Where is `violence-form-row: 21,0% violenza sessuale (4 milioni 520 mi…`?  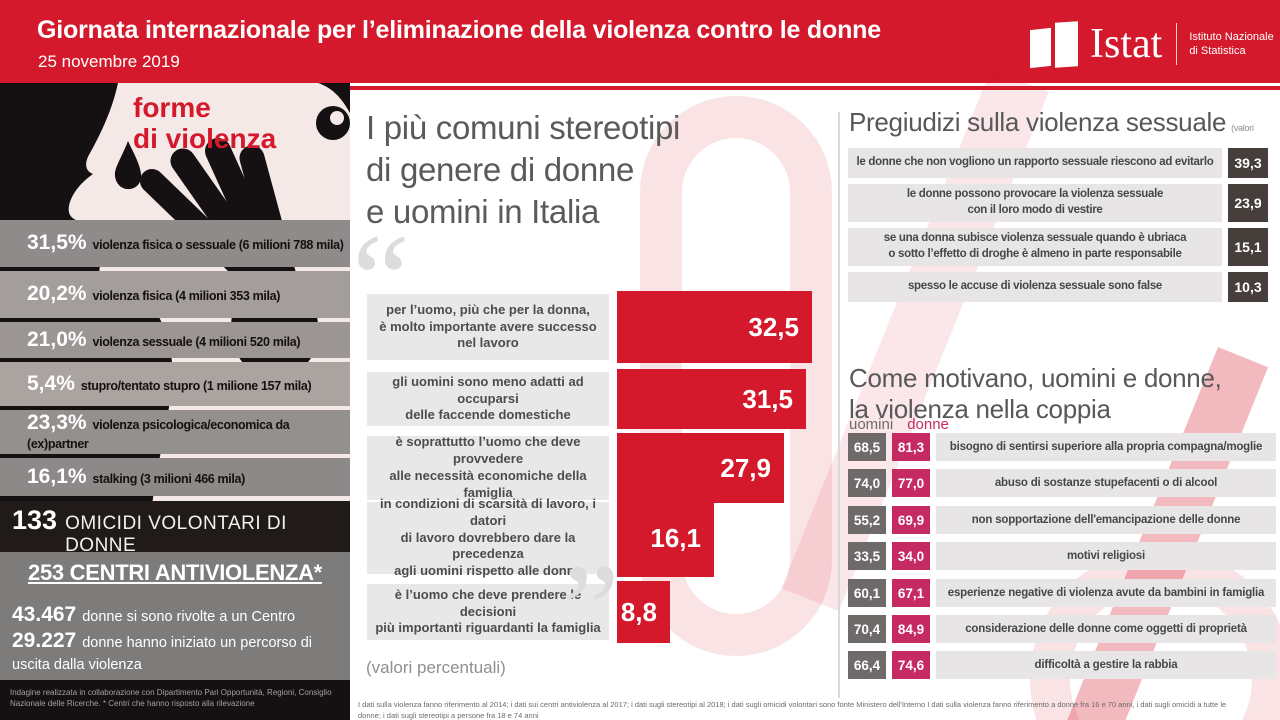 violence-form-row: 21,0% violenza sessuale (4 milioni 520 mi… is located at coordinates (175, 340).